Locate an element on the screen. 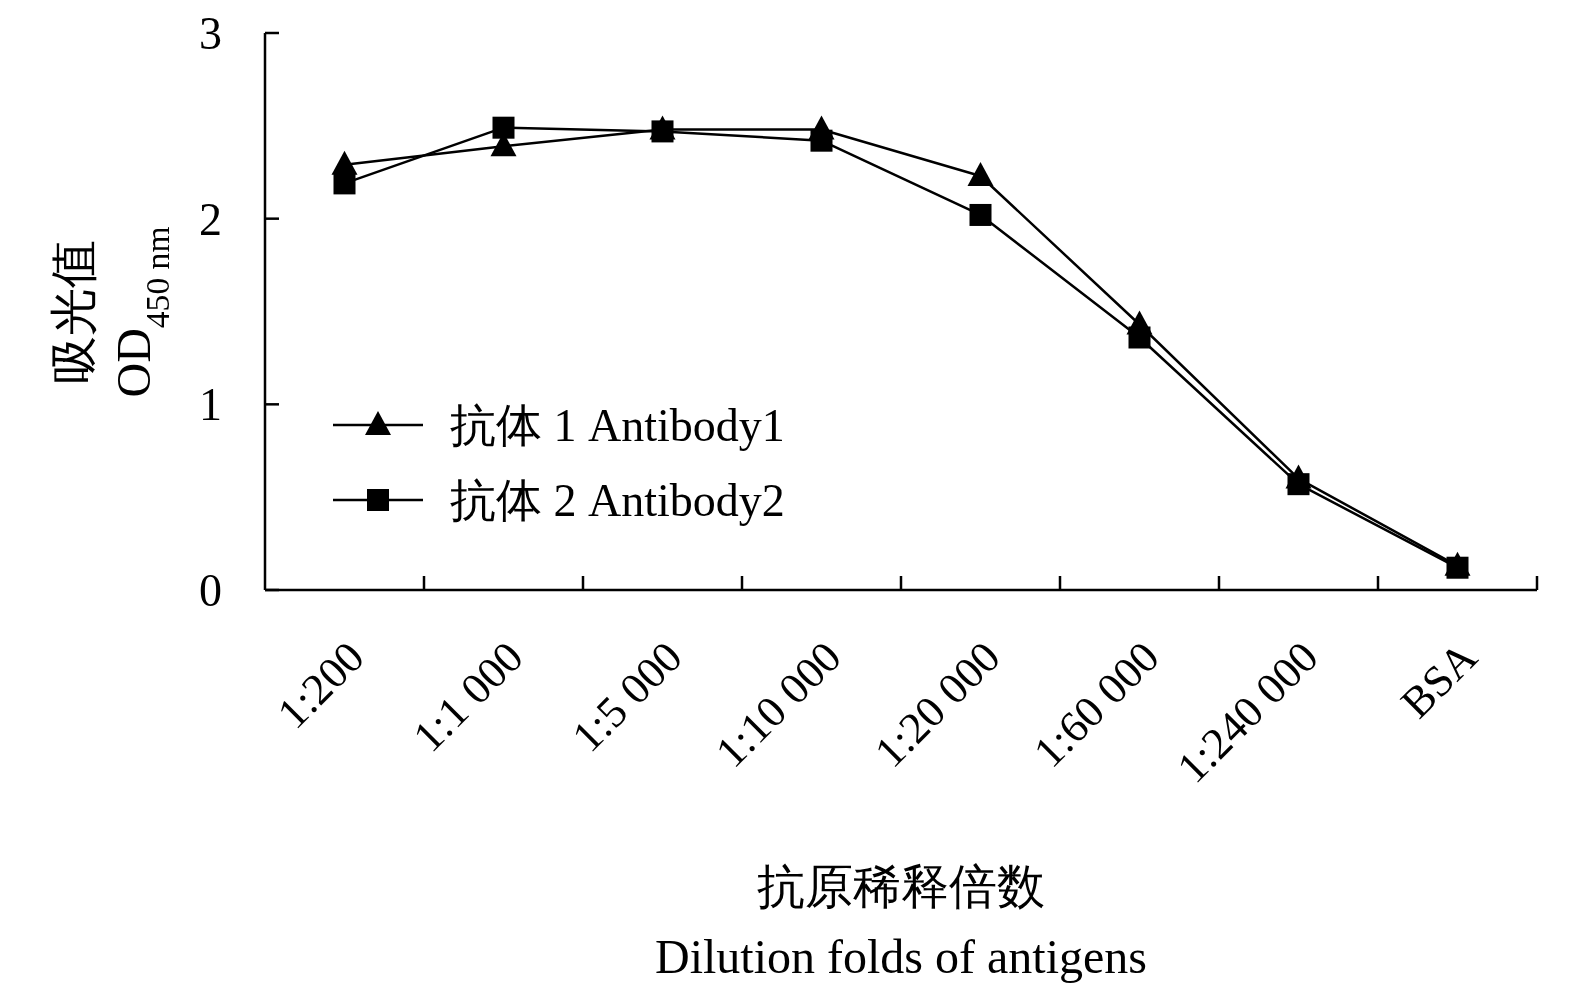 This screenshot has height=992, width=1575. y-tick-label: 2 is located at coordinates (210, 219).